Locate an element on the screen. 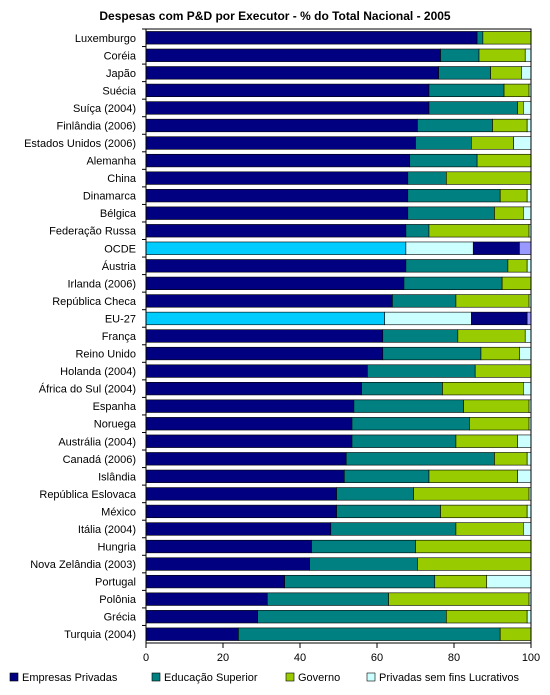  bar-portugal-educacao-superior is located at coordinates (360, 581).